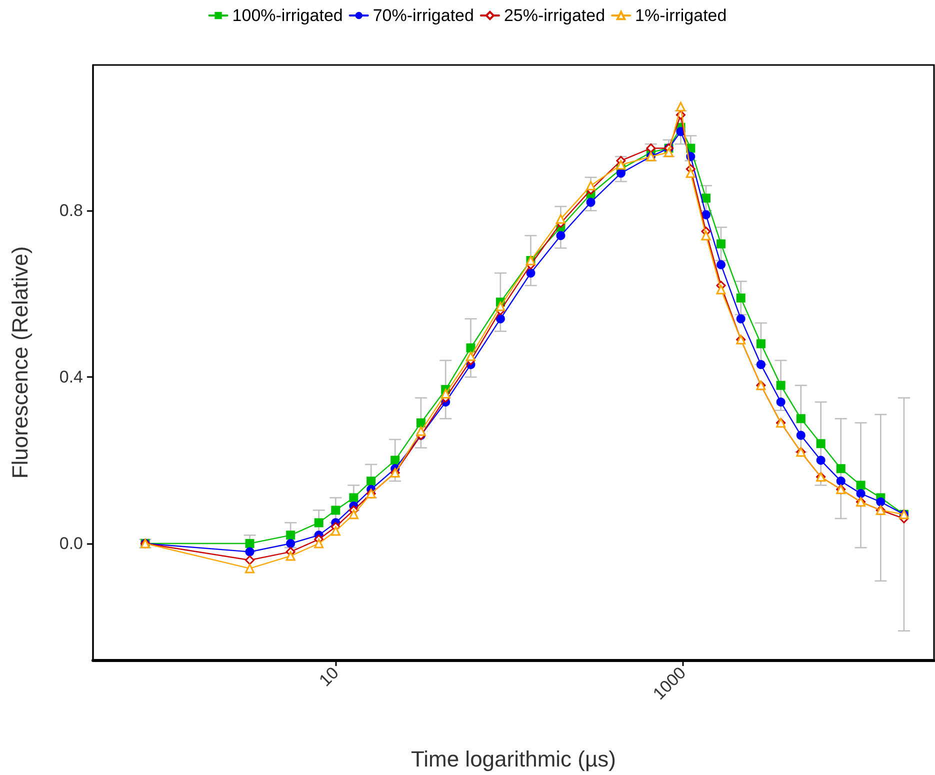 This screenshot has width=935, height=775. What do you see at coordinates (287, 15) in the screenshot?
I see `legend-label: 100%-irrigated` at bounding box center [287, 15].